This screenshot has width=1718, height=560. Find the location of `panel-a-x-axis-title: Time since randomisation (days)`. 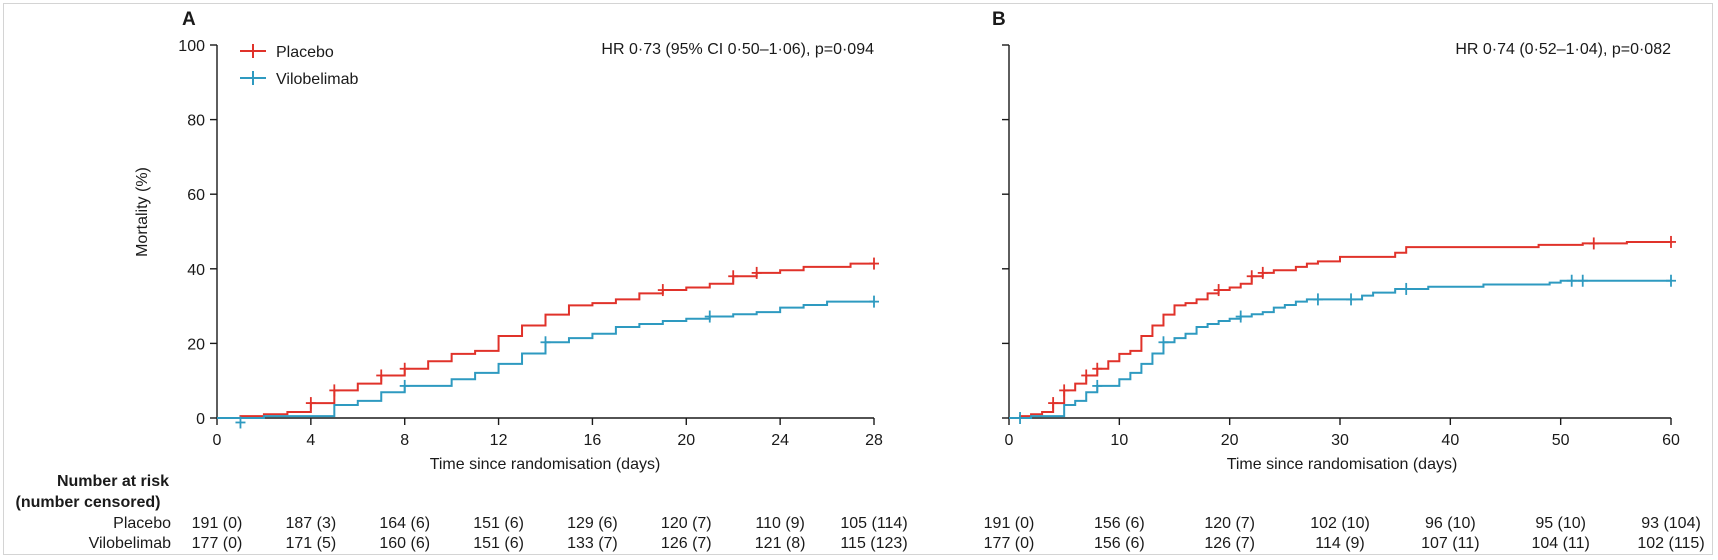

panel-a-x-axis-title: Time since randomisation (days) is located at coordinates (545, 464).